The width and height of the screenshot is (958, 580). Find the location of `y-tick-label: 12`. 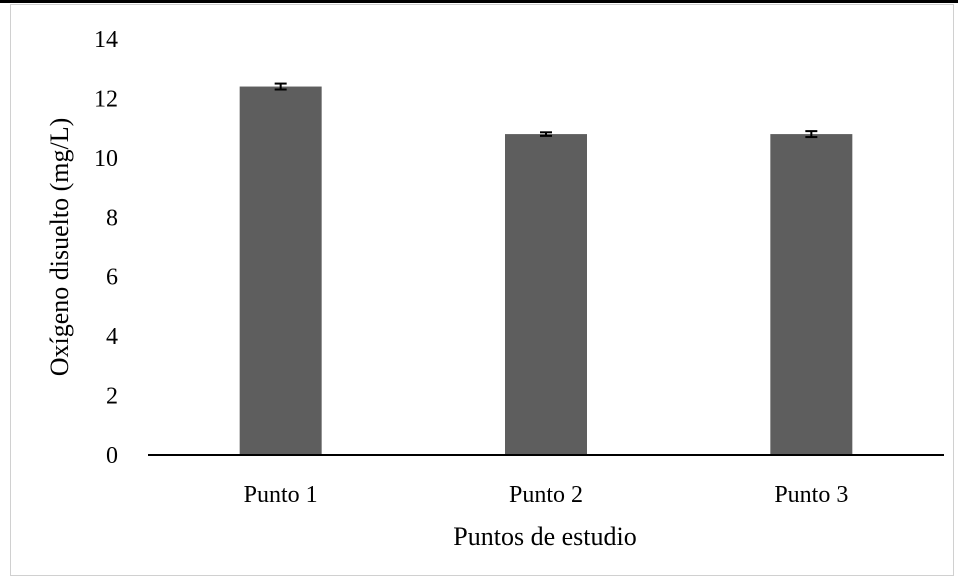

y-tick-label: 12 is located at coordinates (106, 99).